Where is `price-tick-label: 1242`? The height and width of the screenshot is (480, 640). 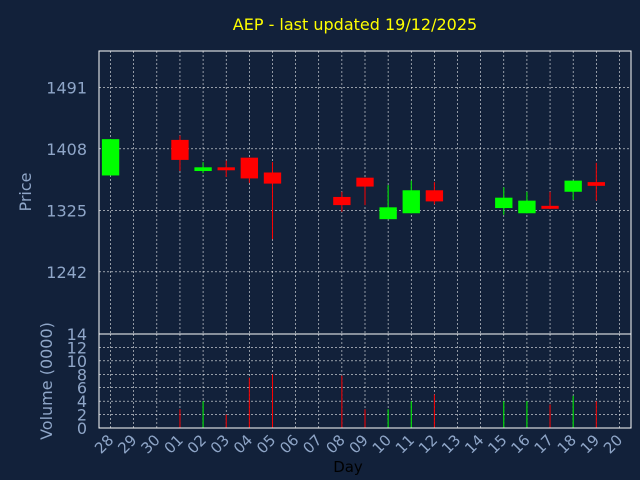
price-tick-label: 1242 is located at coordinates (66, 272).